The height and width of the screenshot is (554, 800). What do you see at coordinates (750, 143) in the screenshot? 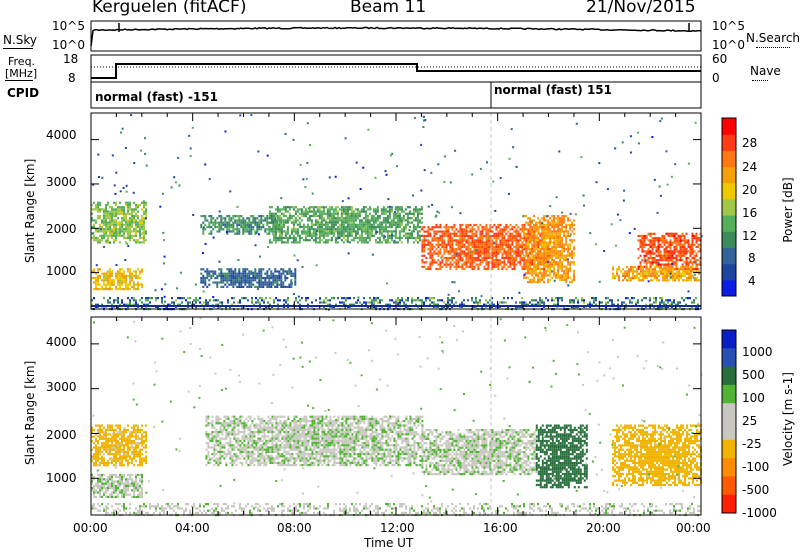
I see `power-cb-tick-28: 28` at bounding box center [750, 143].